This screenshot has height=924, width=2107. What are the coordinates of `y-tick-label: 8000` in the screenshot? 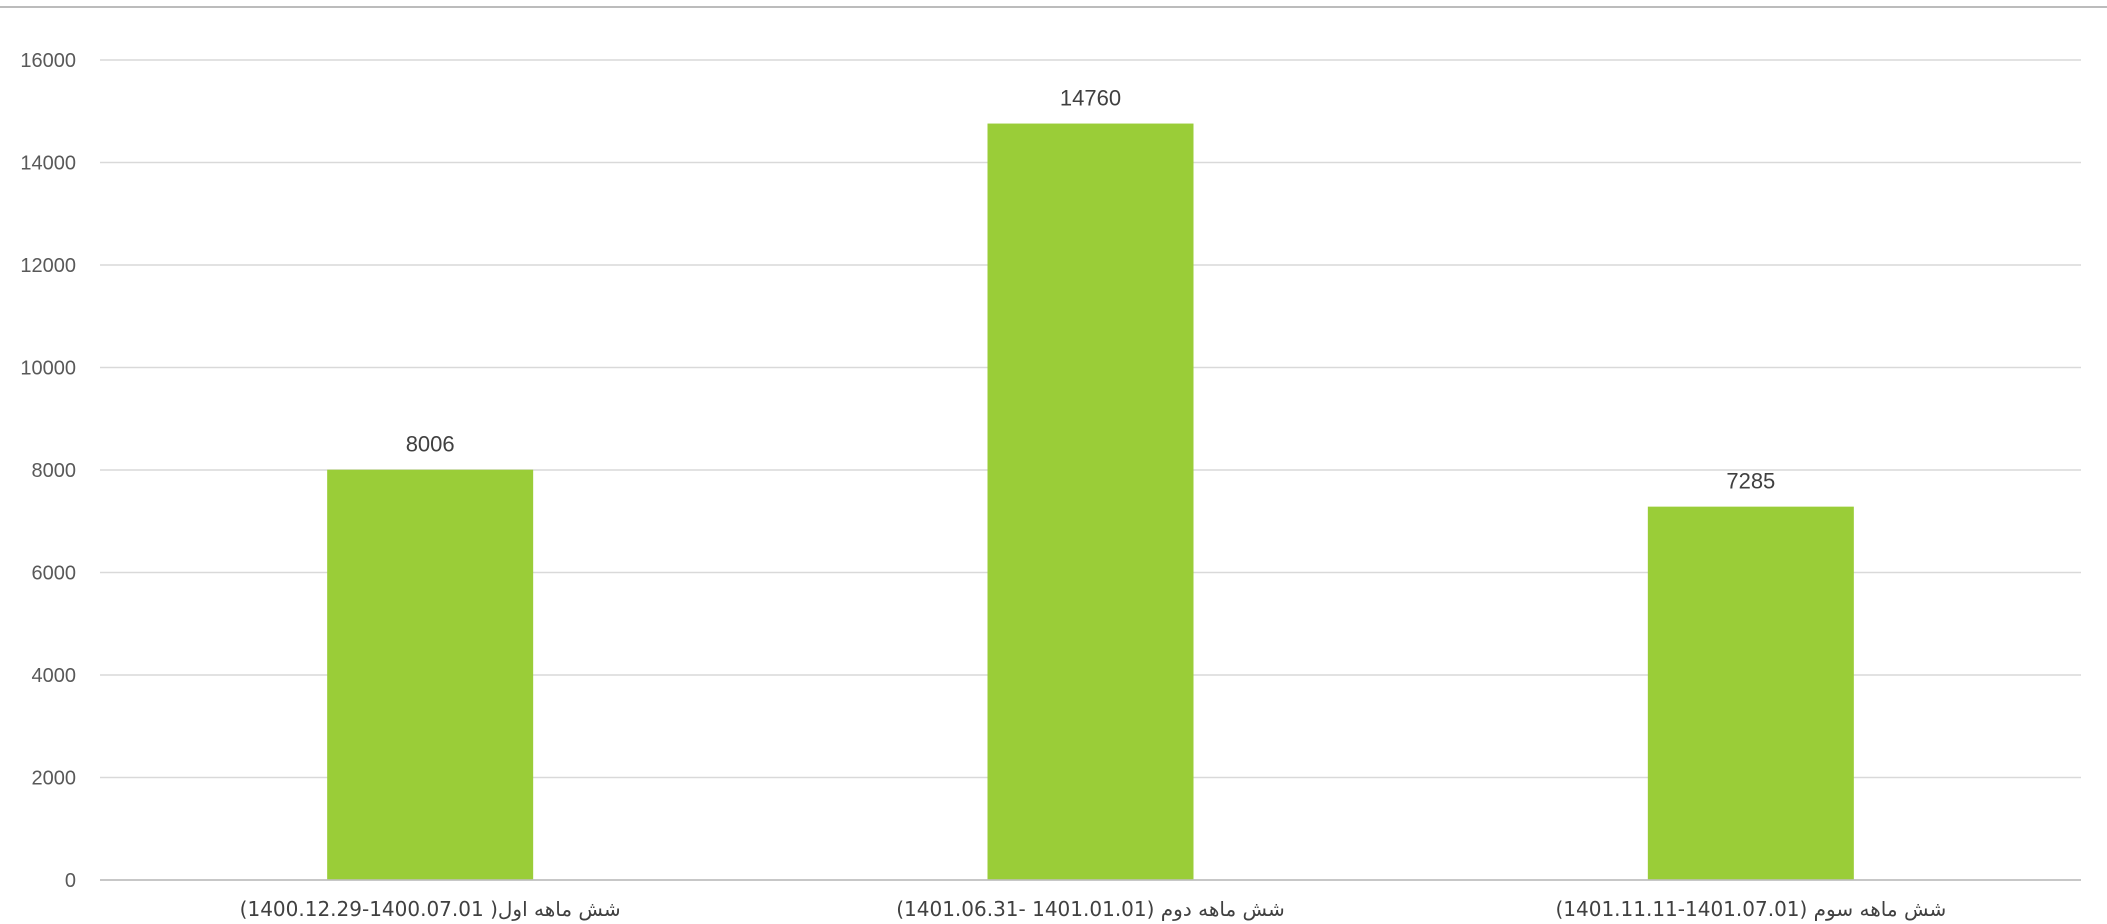 It's located at (54, 471).